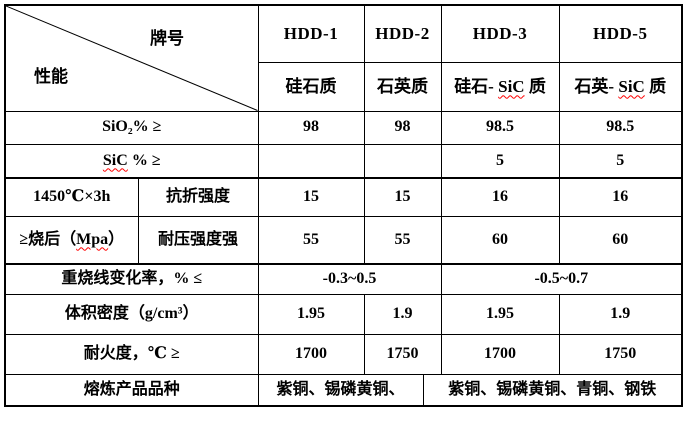 This screenshot has height=427, width=685. I want to click on material-text: 硅石-, so click(476, 86).